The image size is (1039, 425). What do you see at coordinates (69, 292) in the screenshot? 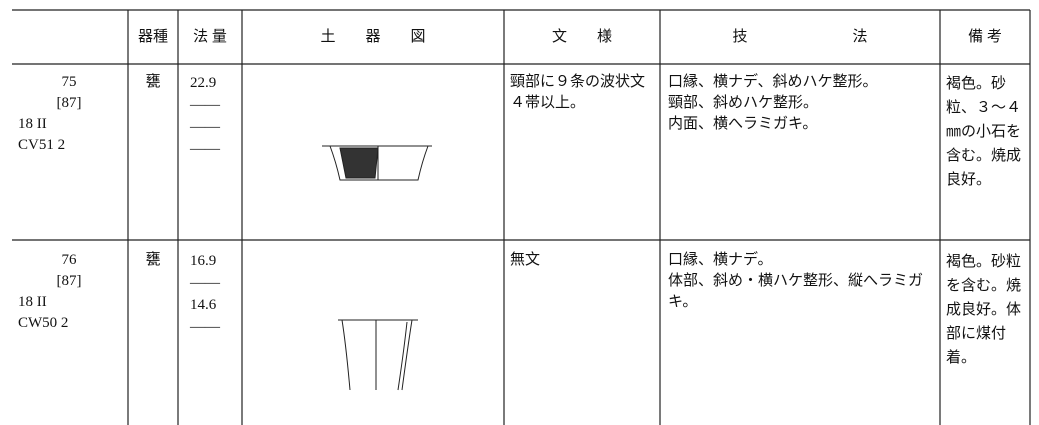
I see `specimen-id: 76 [87] 18 II CW50 2` at bounding box center [69, 292].